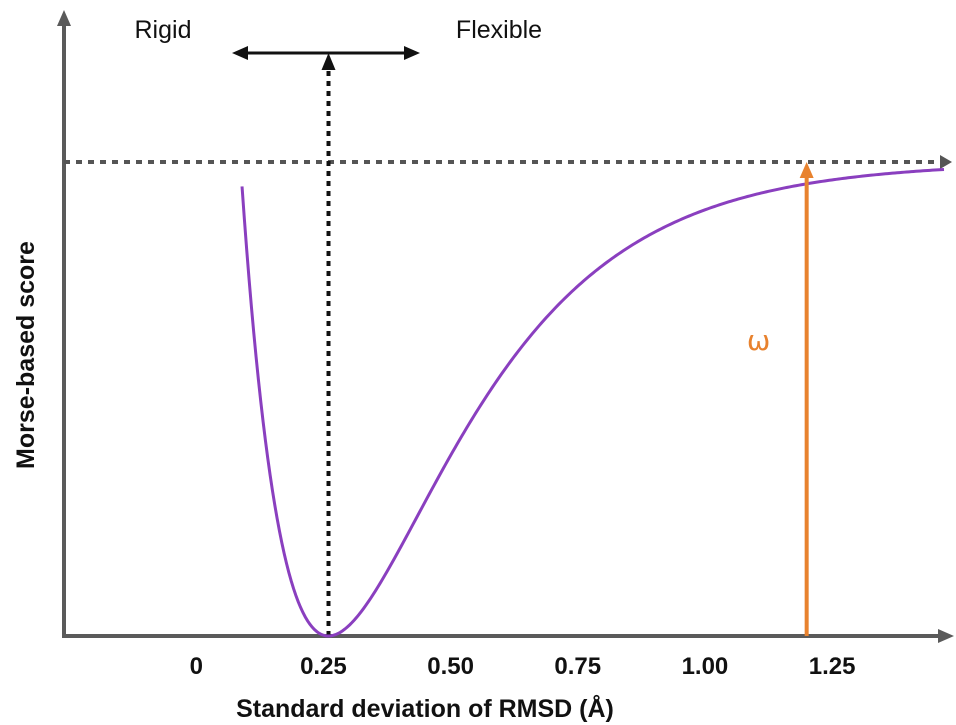 This screenshot has height=725, width=956. I want to click on rigid-label: Rigid, so click(163, 30).